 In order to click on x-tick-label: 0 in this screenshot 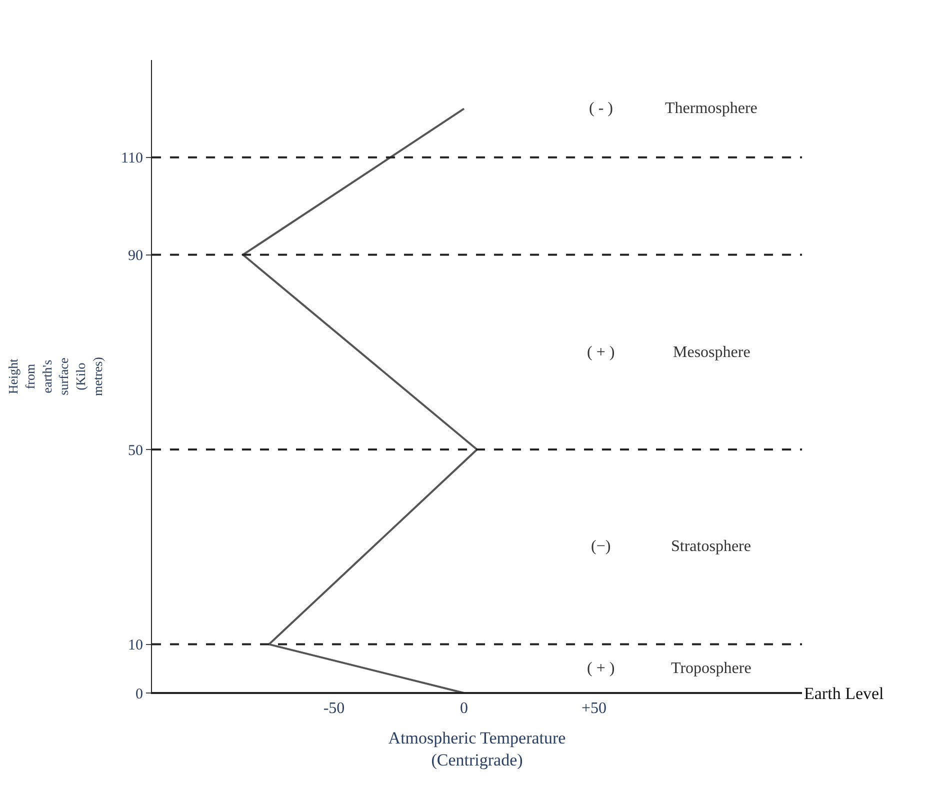, I will do `click(464, 709)`.